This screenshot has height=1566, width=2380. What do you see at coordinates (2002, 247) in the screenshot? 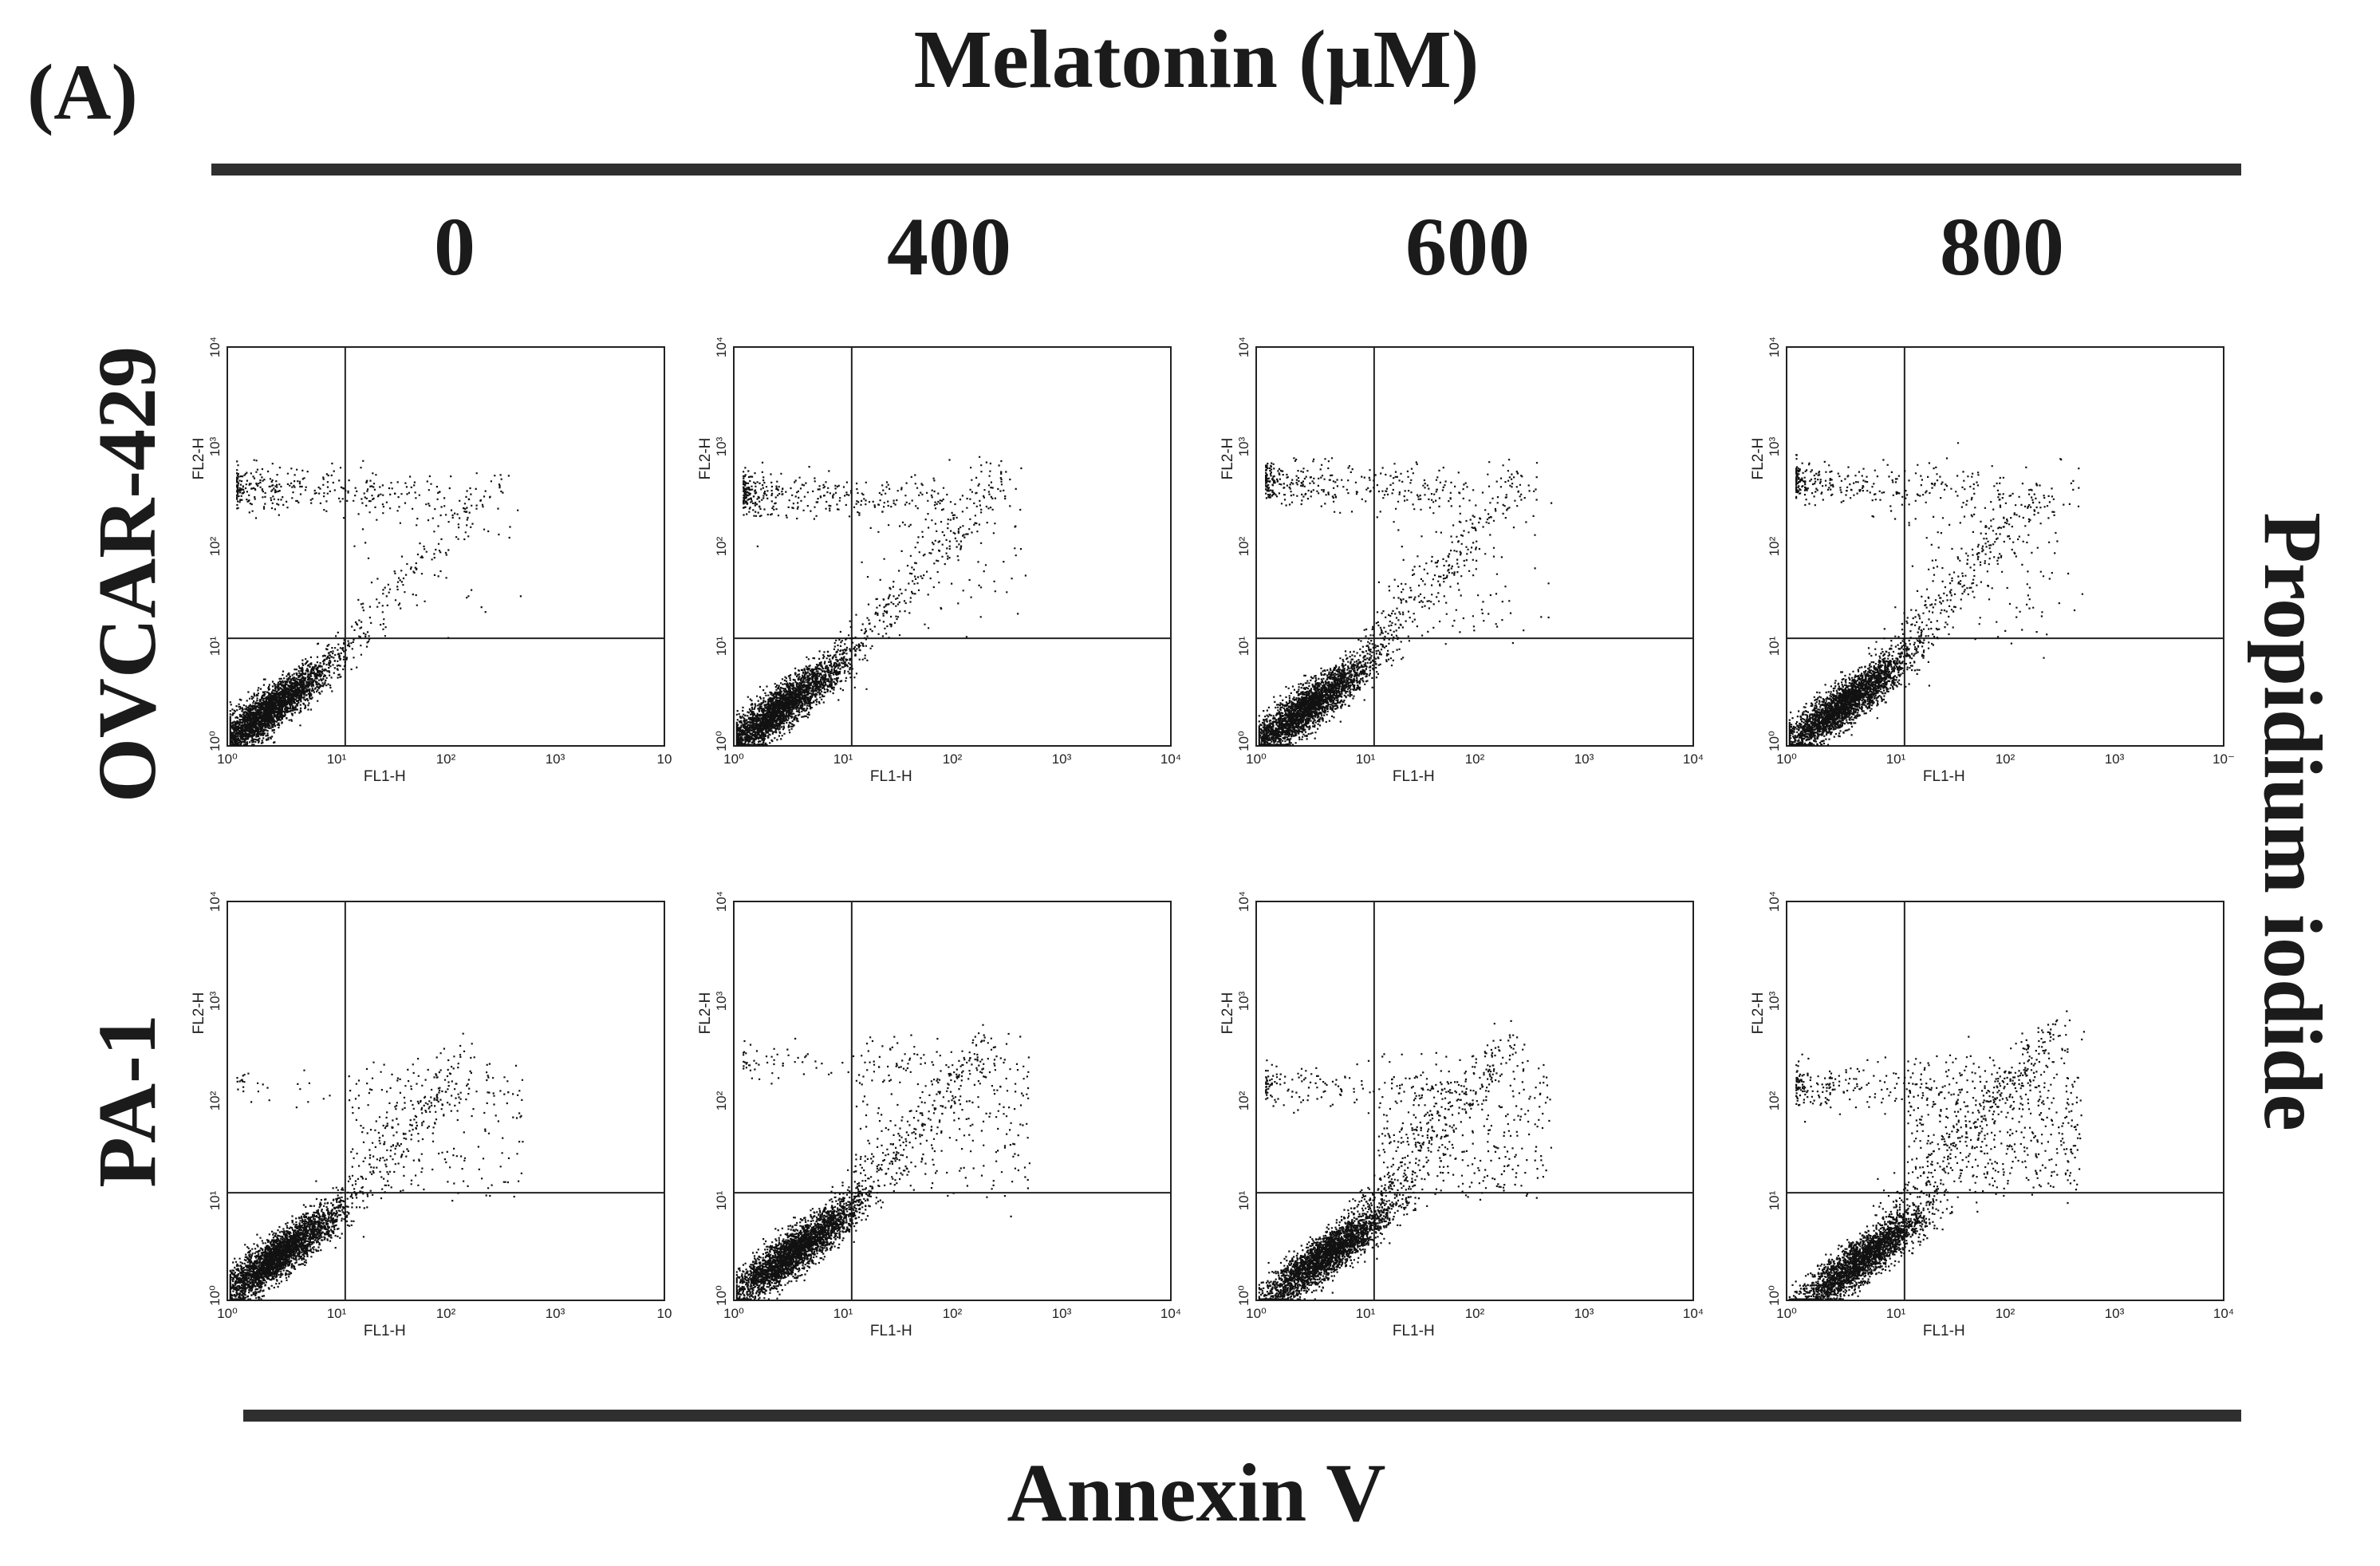
I see `concentration-label-800: 800` at bounding box center [2002, 247].